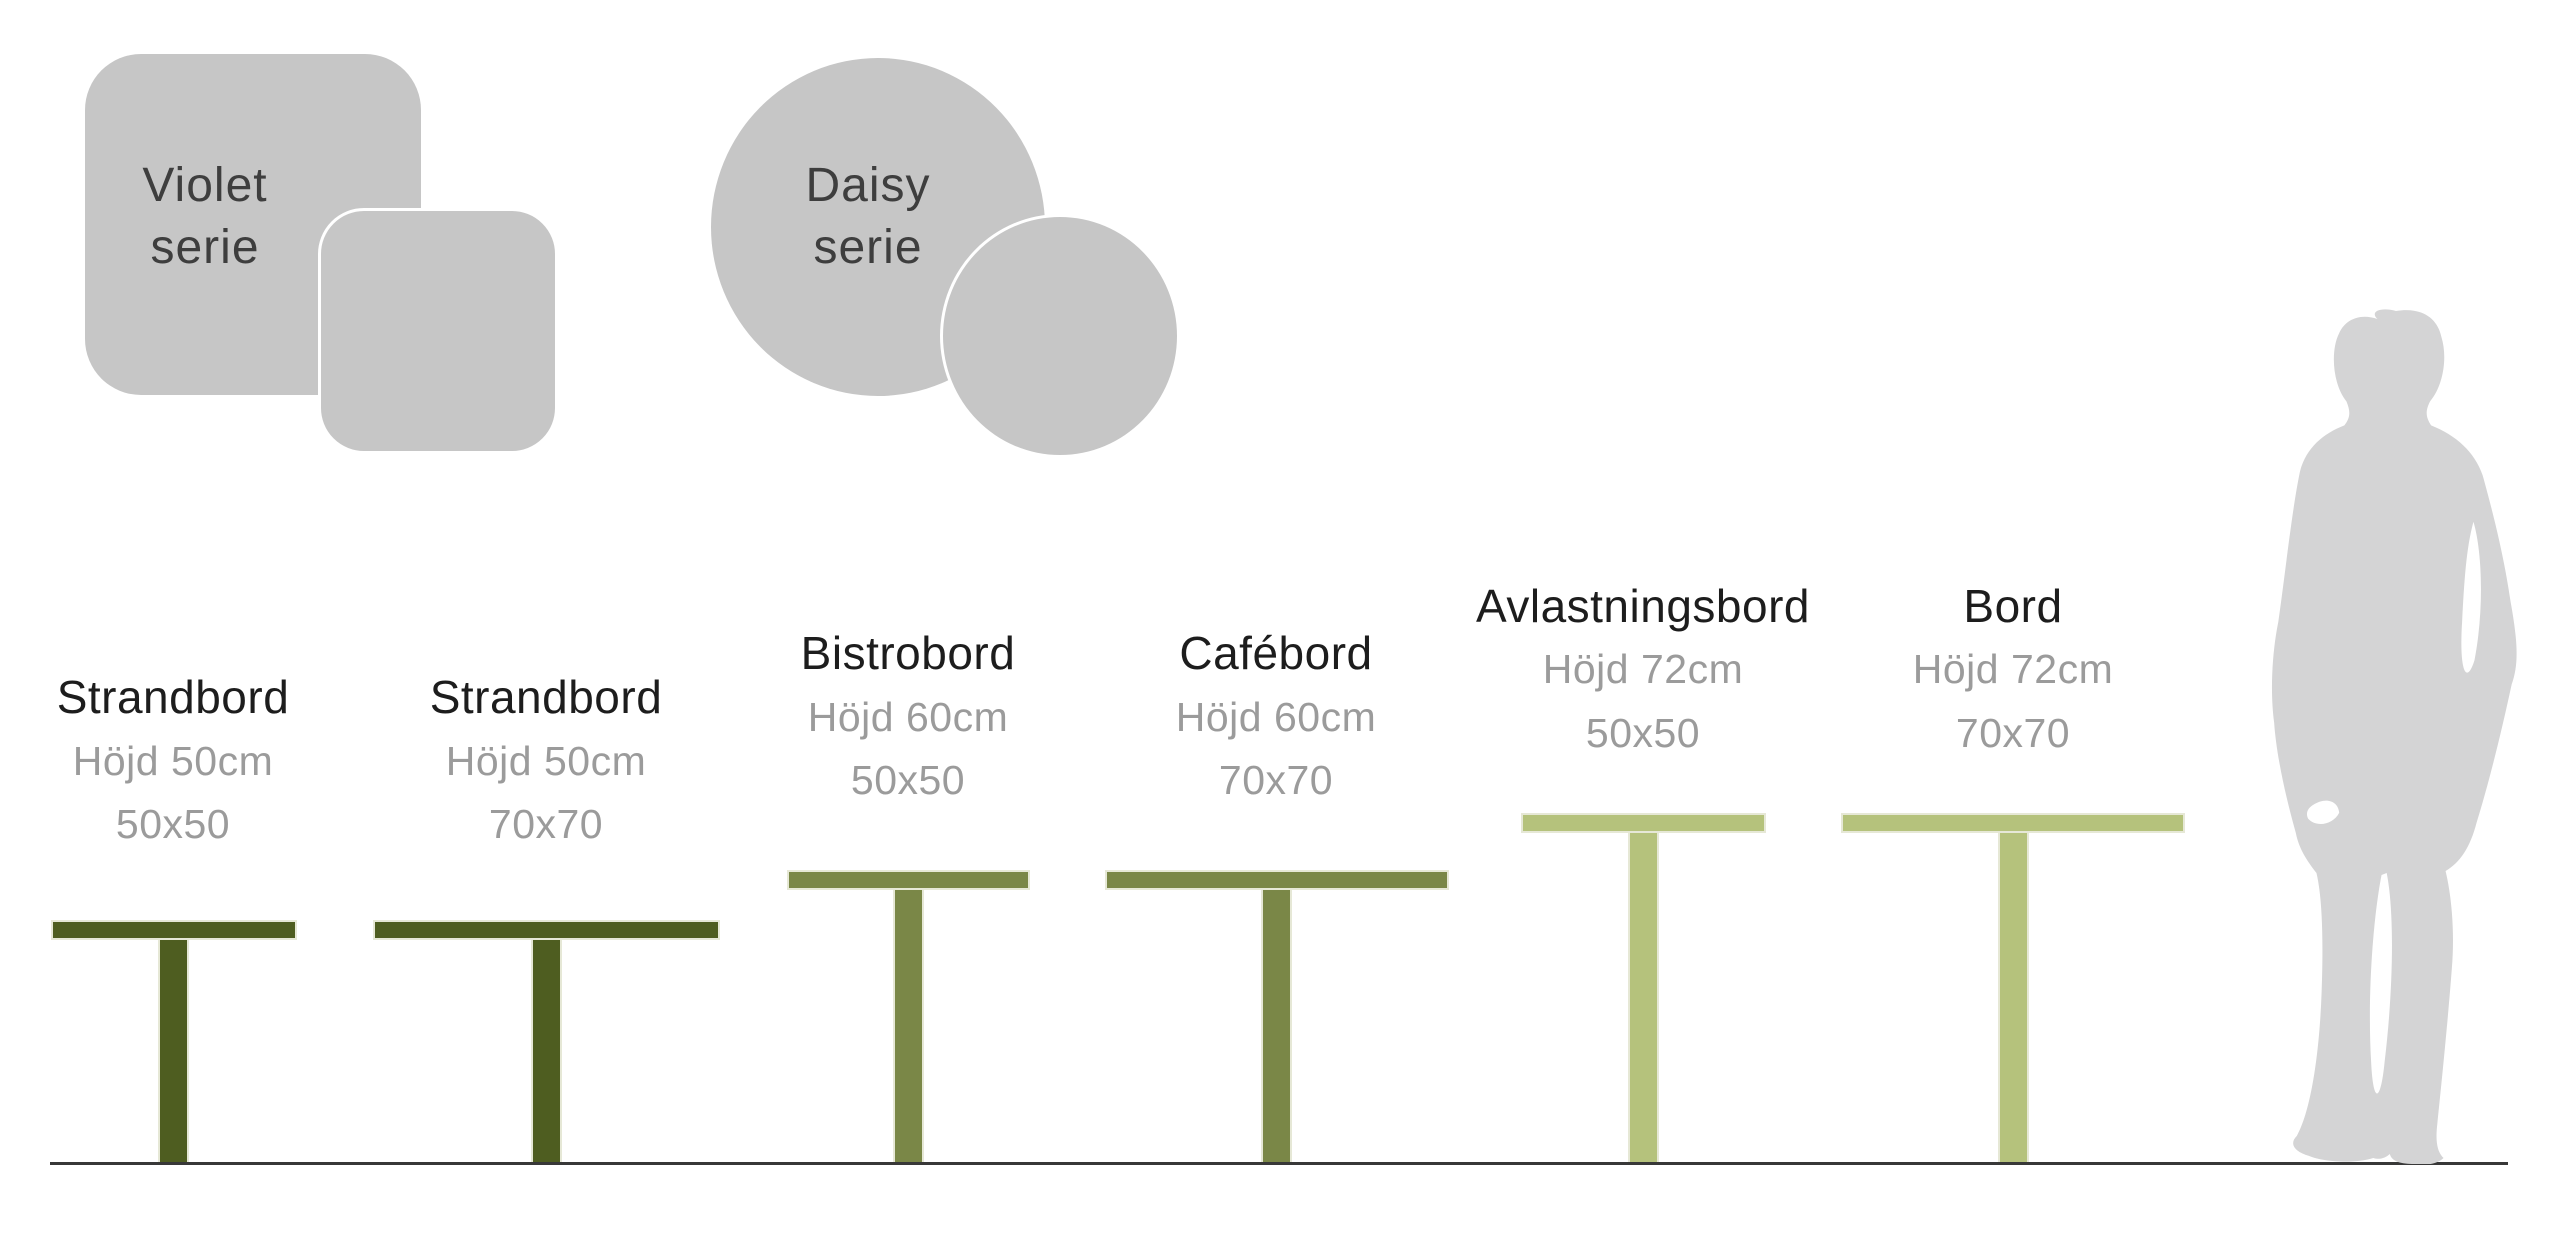  I want to click on table-name: Avlastningsbord, so click(1643, 606).